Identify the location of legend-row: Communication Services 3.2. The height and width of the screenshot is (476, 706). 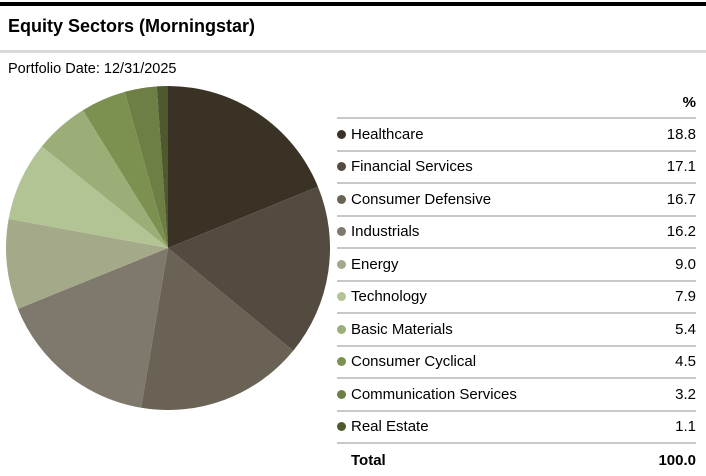
(516, 395).